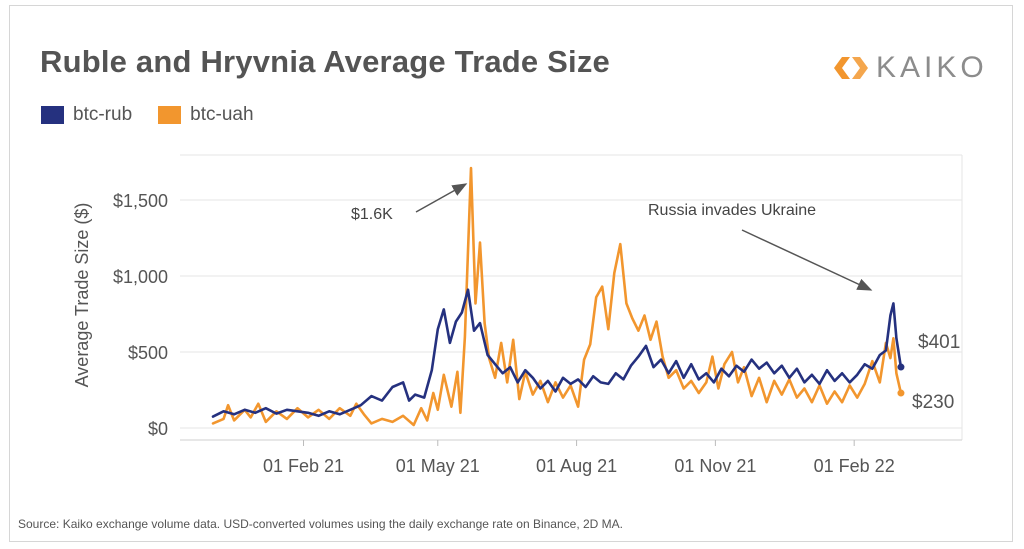 The width and height of the screenshot is (1024, 549). I want to click on logo-text: KAIKO, so click(932, 67).